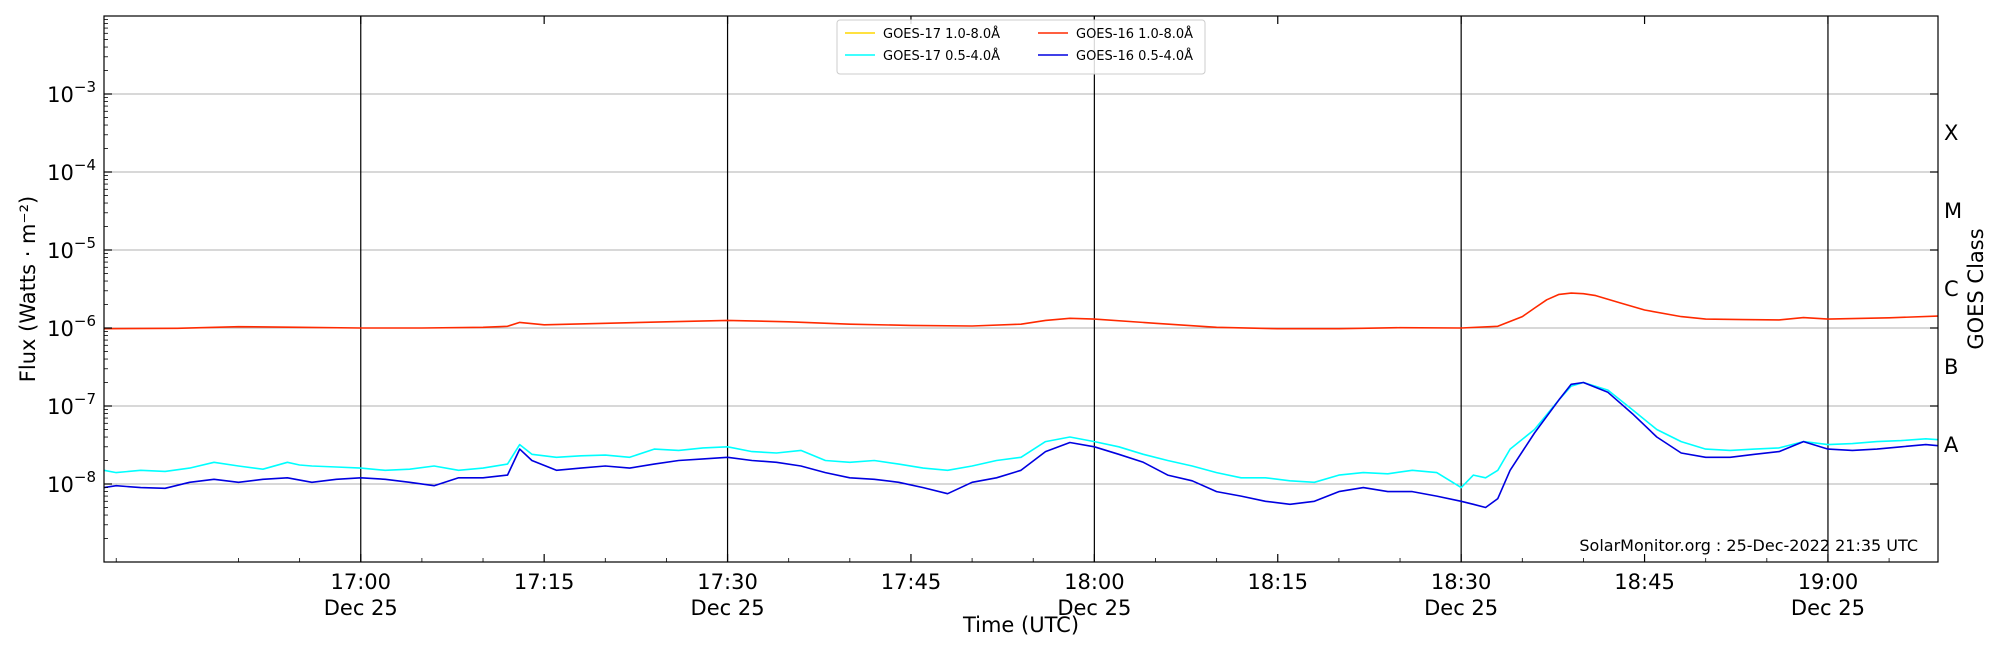 This screenshot has width=2000, height=650. I want to click on goes-class-label: M, so click(1953, 211).